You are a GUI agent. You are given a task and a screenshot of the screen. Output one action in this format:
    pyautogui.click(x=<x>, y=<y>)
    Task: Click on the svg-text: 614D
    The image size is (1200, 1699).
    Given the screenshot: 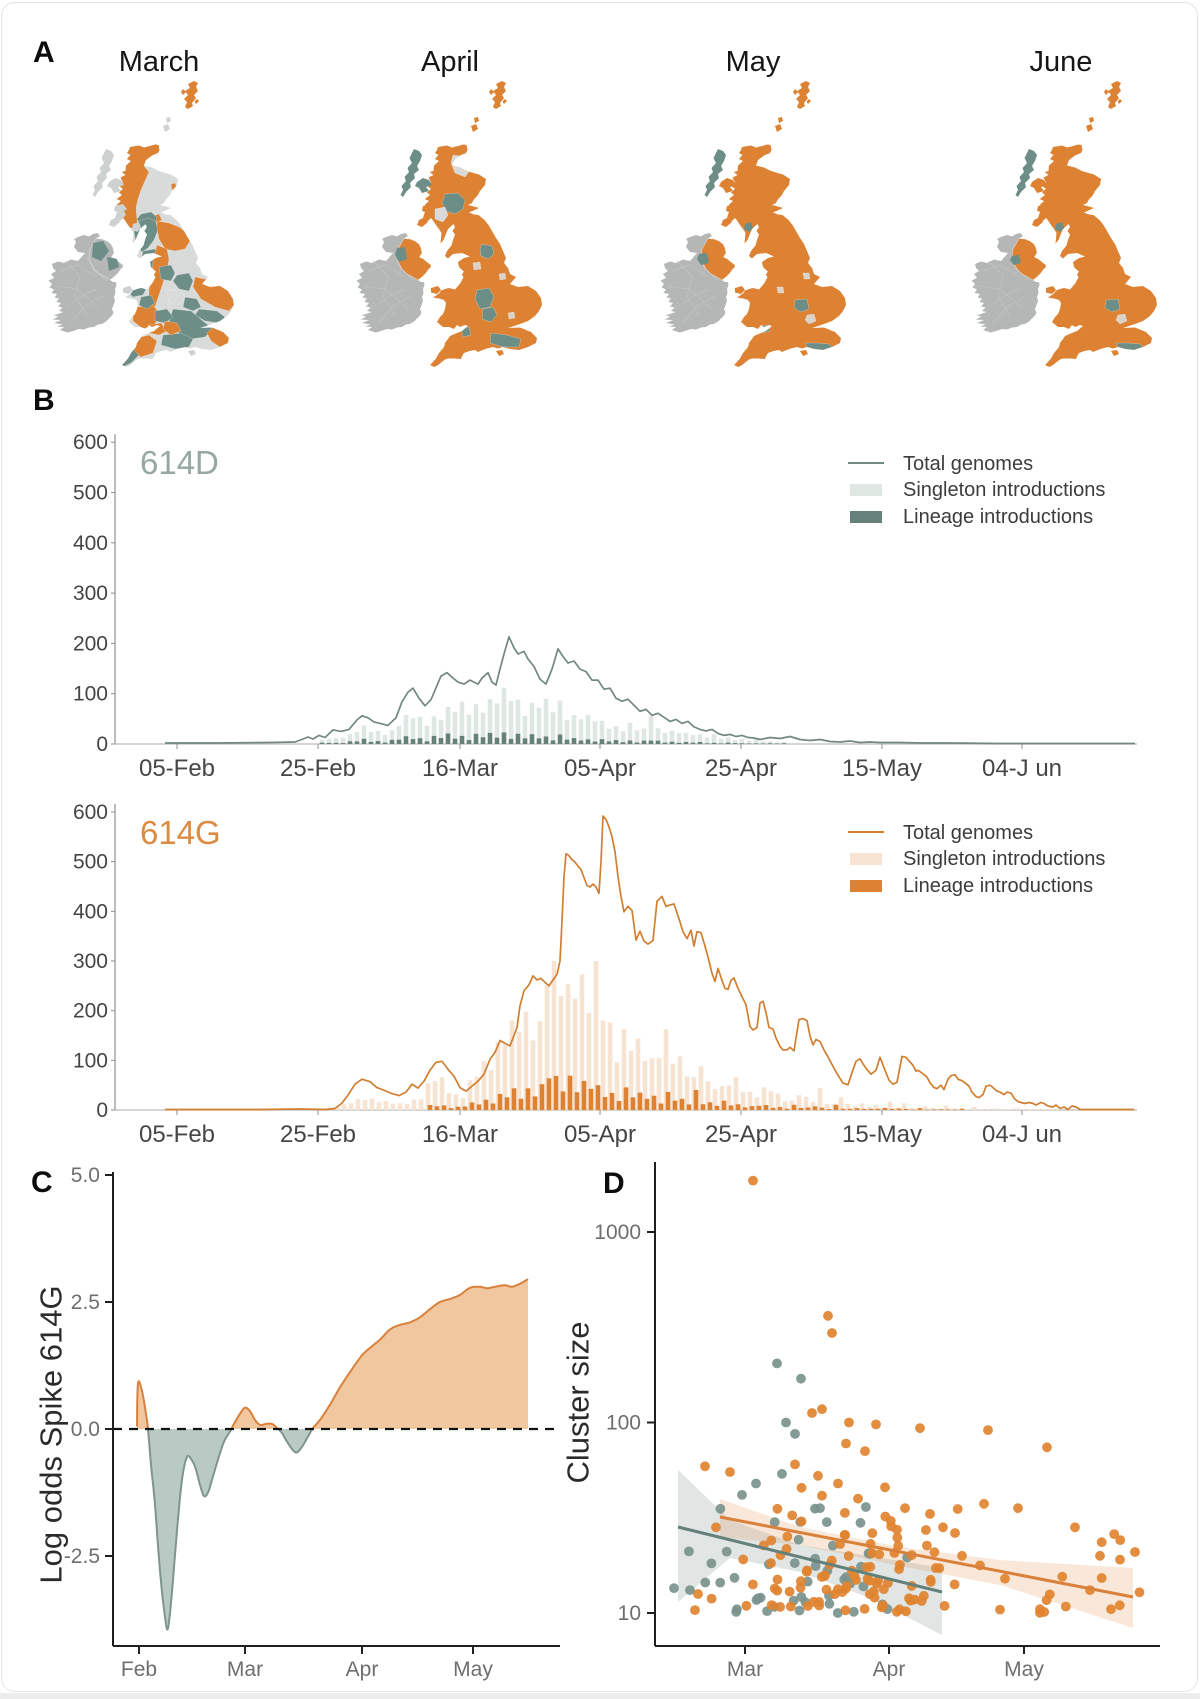 What is the action you would take?
    pyautogui.click(x=179, y=462)
    